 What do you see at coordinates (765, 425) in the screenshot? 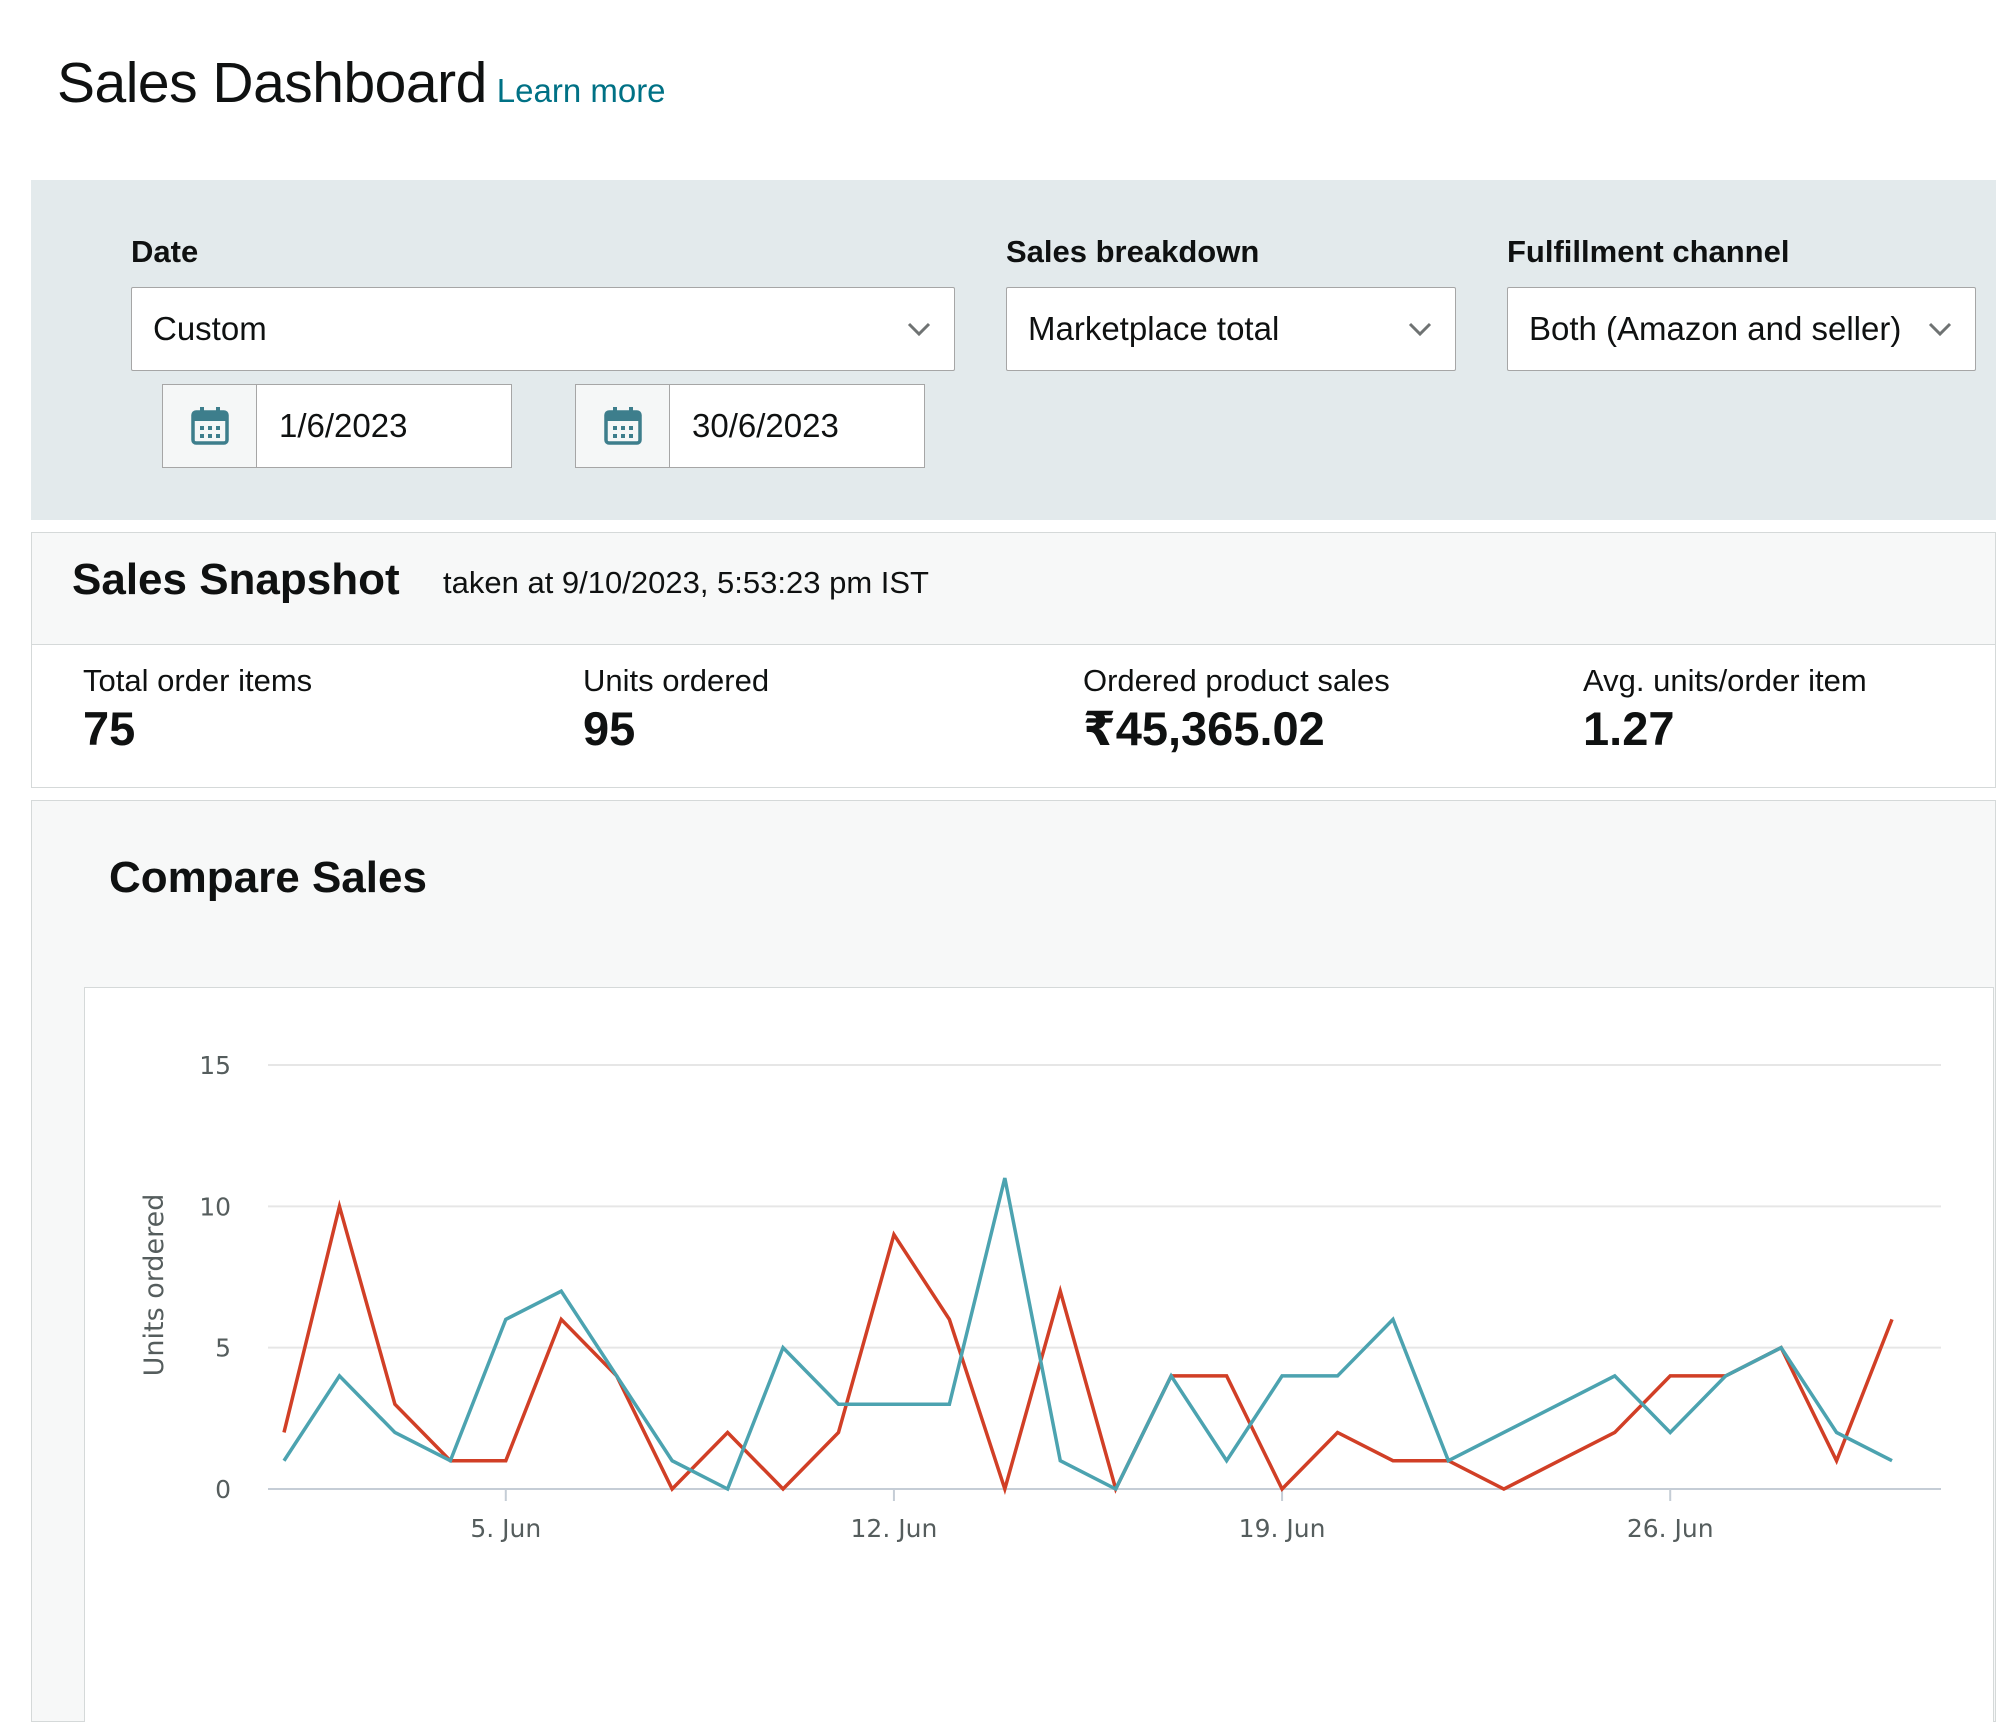
I see `end-date-value: 30/6/2023` at bounding box center [765, 425].